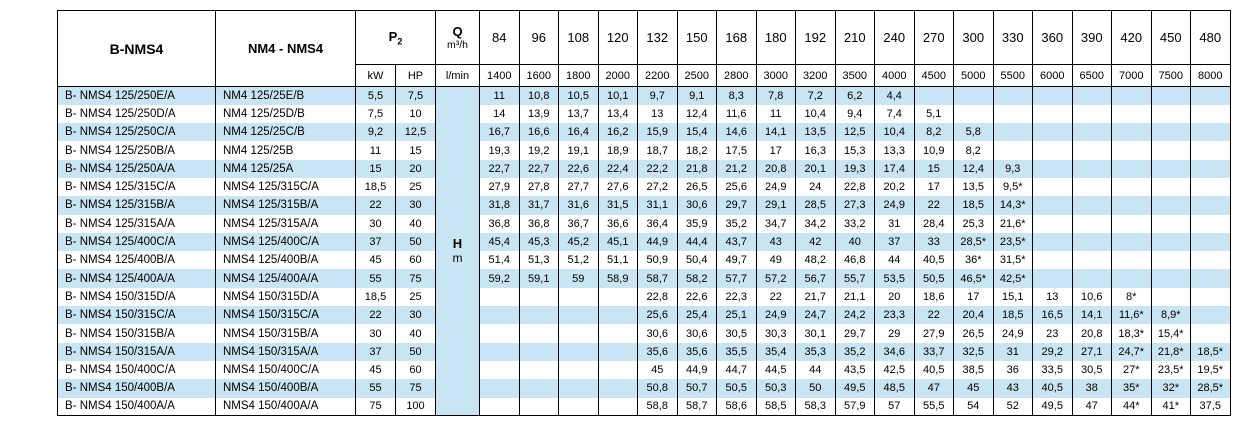  What do you see at coordinates (815, 333) in the screenshot?
I see `head-value-cell: 30,1` at bounding box center [815, 333].